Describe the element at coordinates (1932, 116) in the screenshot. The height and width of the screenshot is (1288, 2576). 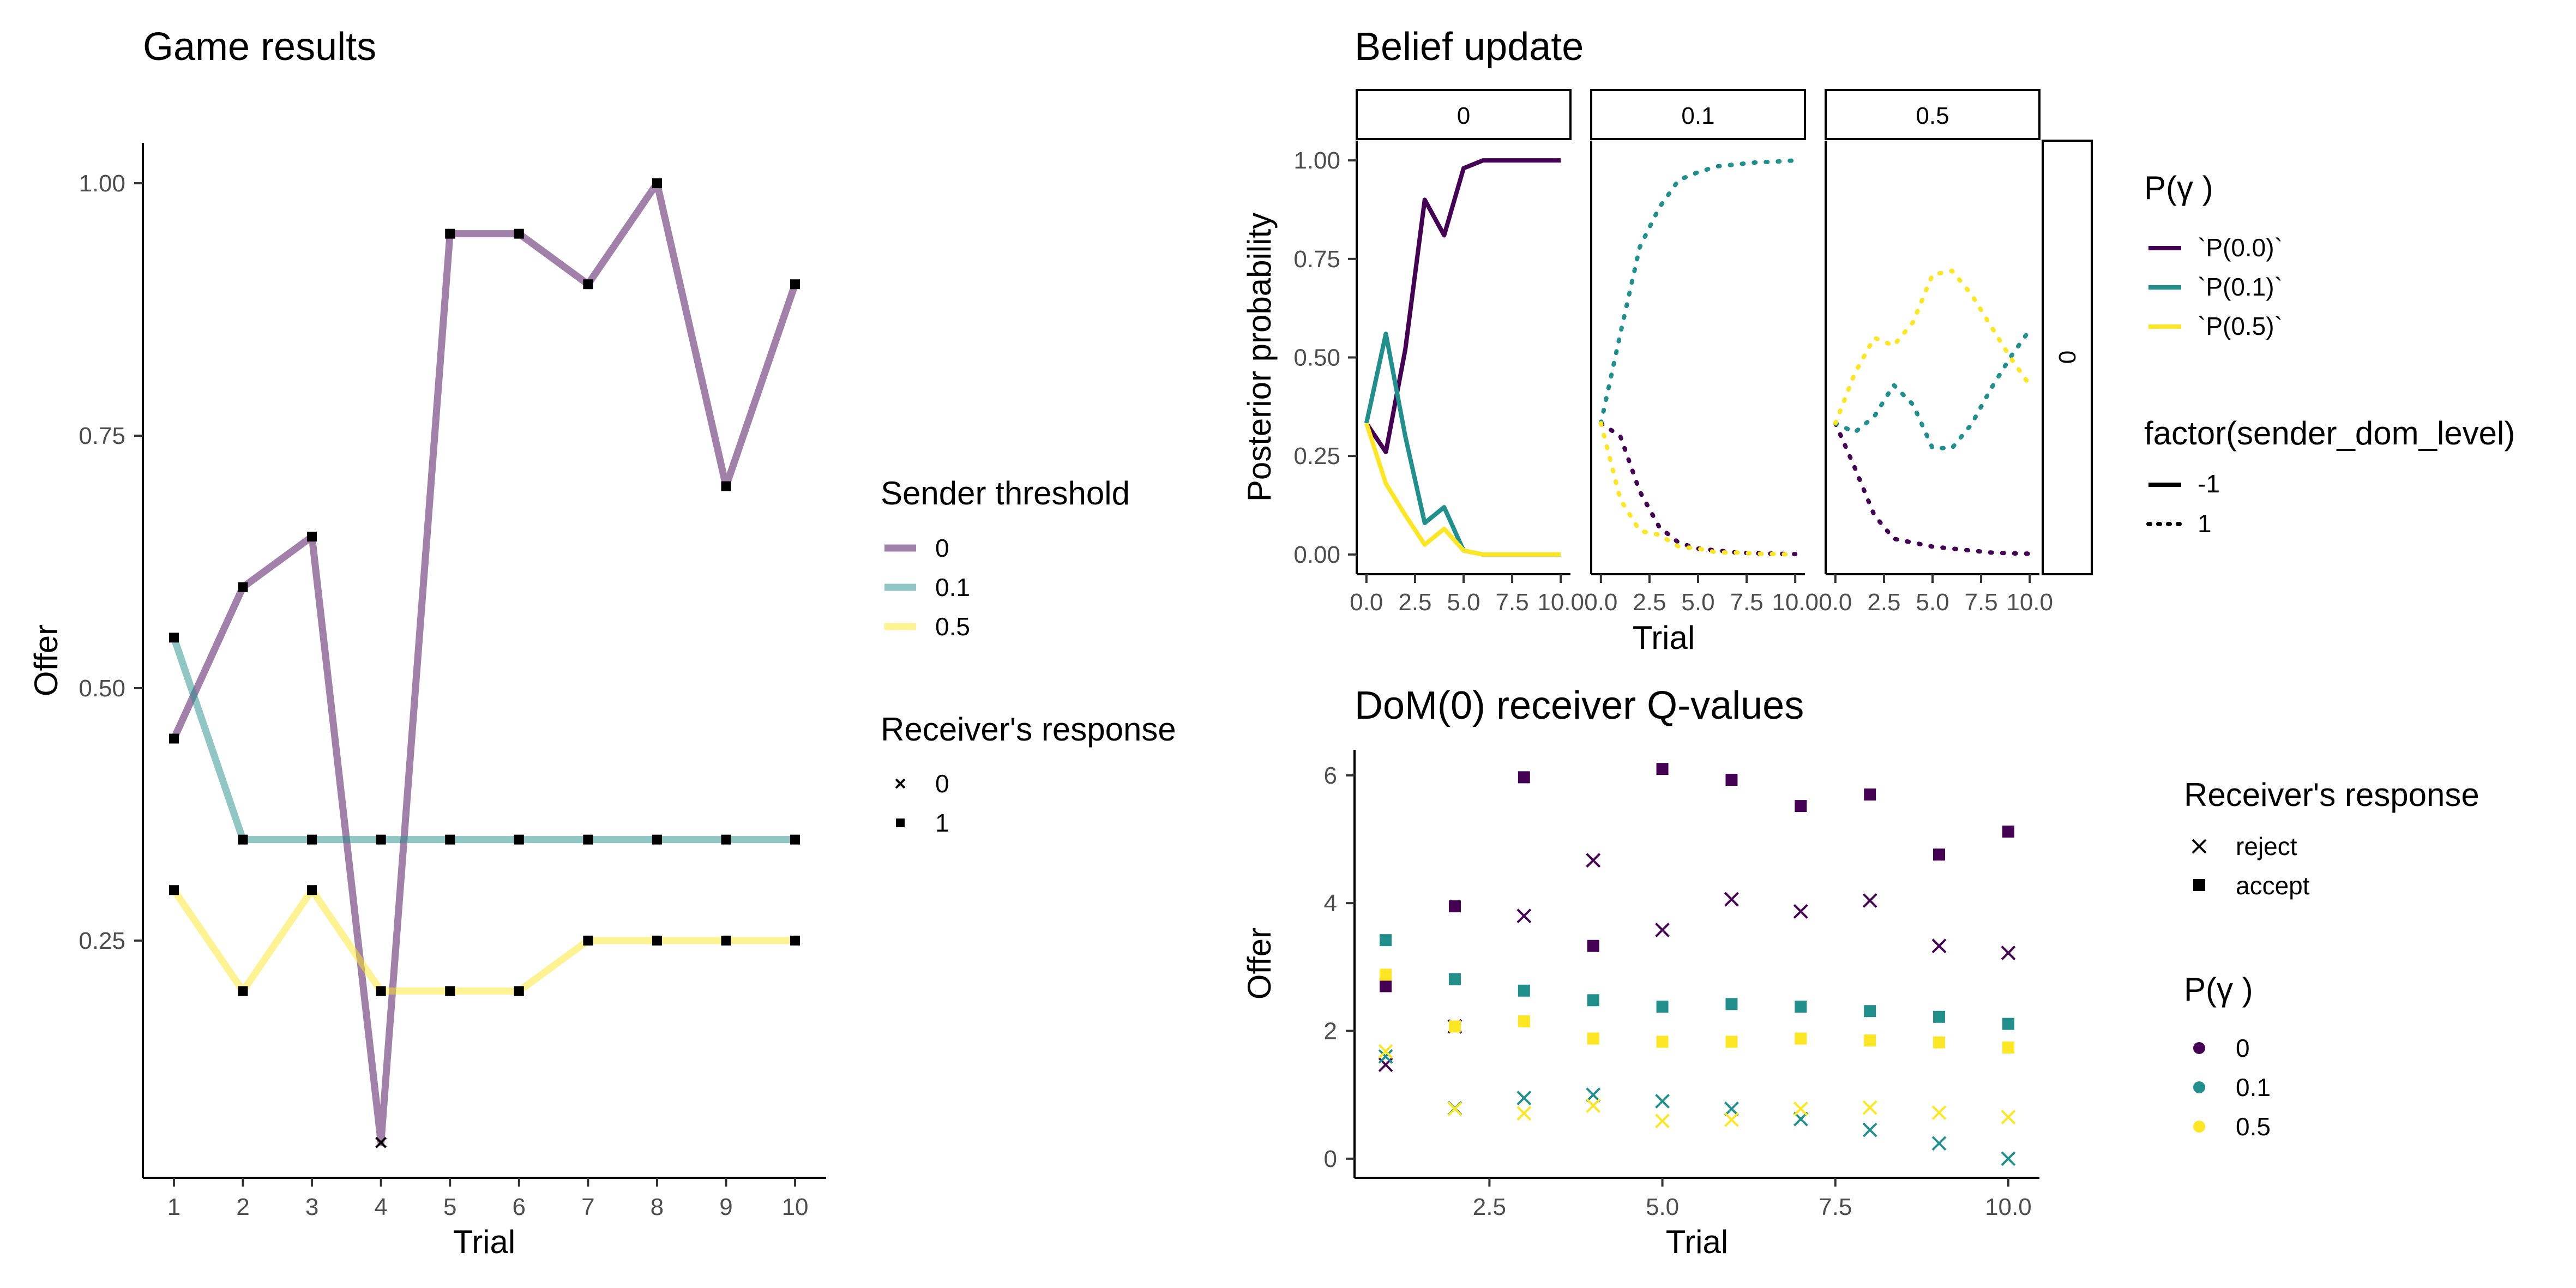
I see `facet-strip-label: 0.5` at that location.